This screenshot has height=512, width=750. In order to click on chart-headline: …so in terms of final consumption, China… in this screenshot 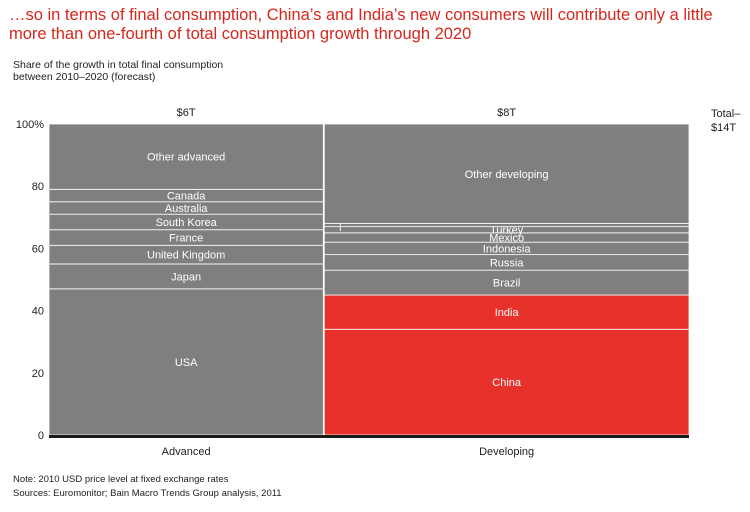, I will do `click(361, 24)`.